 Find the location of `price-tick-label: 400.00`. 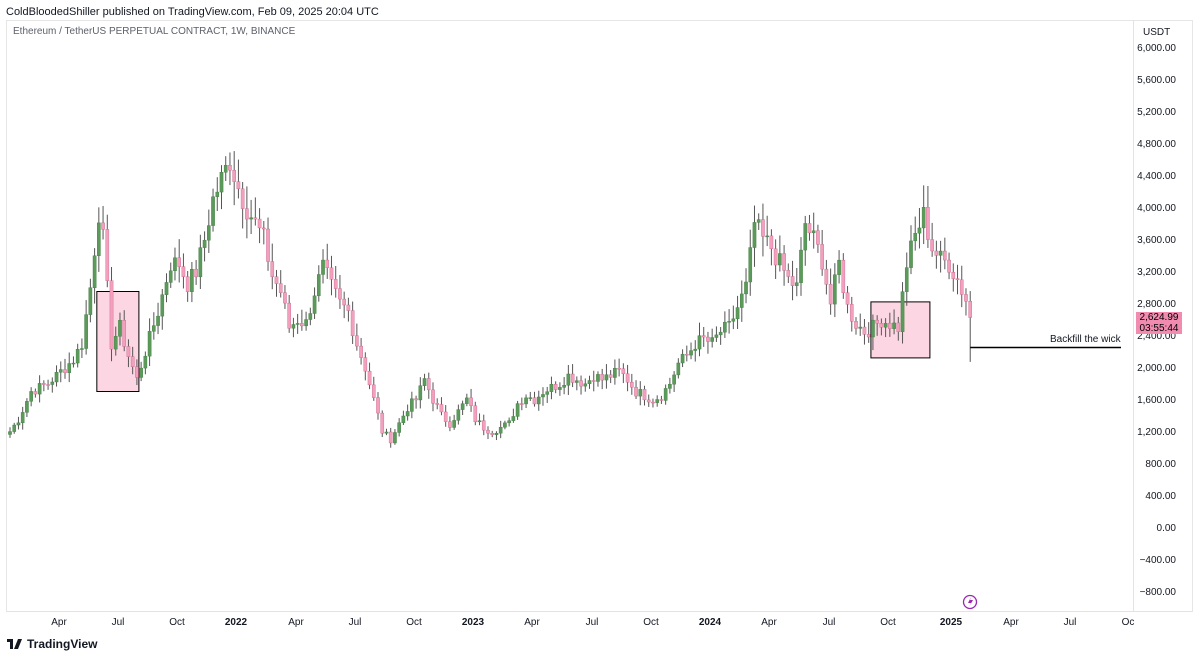

price-tick-label: 400.00 is located at coordinates (1160, 496).